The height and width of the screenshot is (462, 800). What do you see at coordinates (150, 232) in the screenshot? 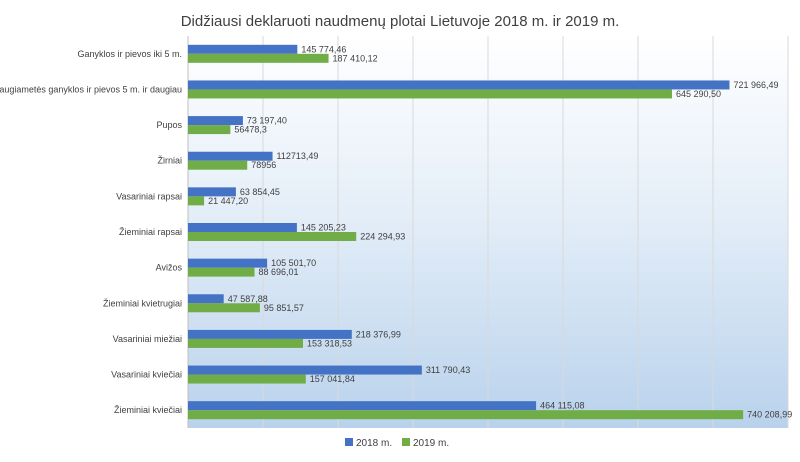
I see `category-label: Žieminiai rapsai` at bounding box center [150, 232].